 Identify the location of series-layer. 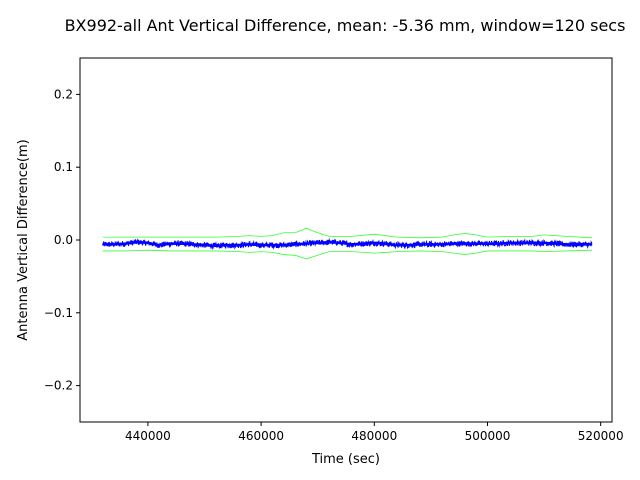
(347, 243).